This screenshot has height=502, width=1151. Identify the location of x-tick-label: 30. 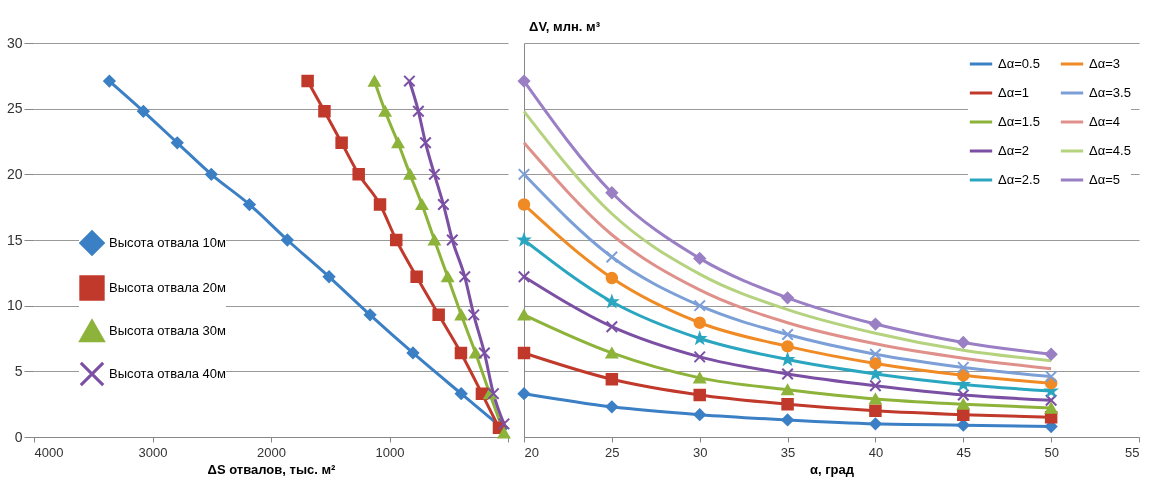
(700, 452).